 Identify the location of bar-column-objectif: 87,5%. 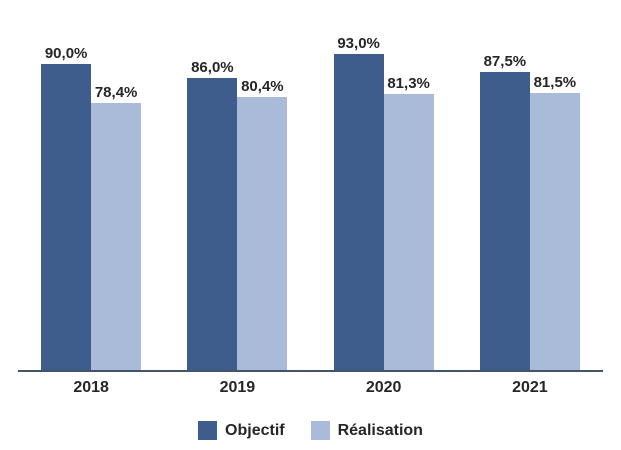
(504, 211).